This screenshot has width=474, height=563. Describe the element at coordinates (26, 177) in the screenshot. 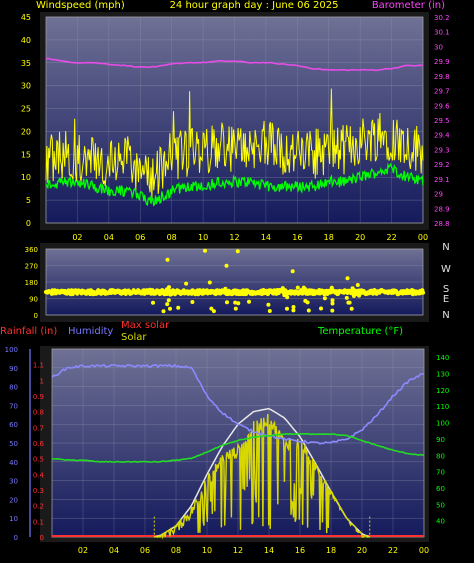

I see `windspeed-tick-label: 10` at that location.